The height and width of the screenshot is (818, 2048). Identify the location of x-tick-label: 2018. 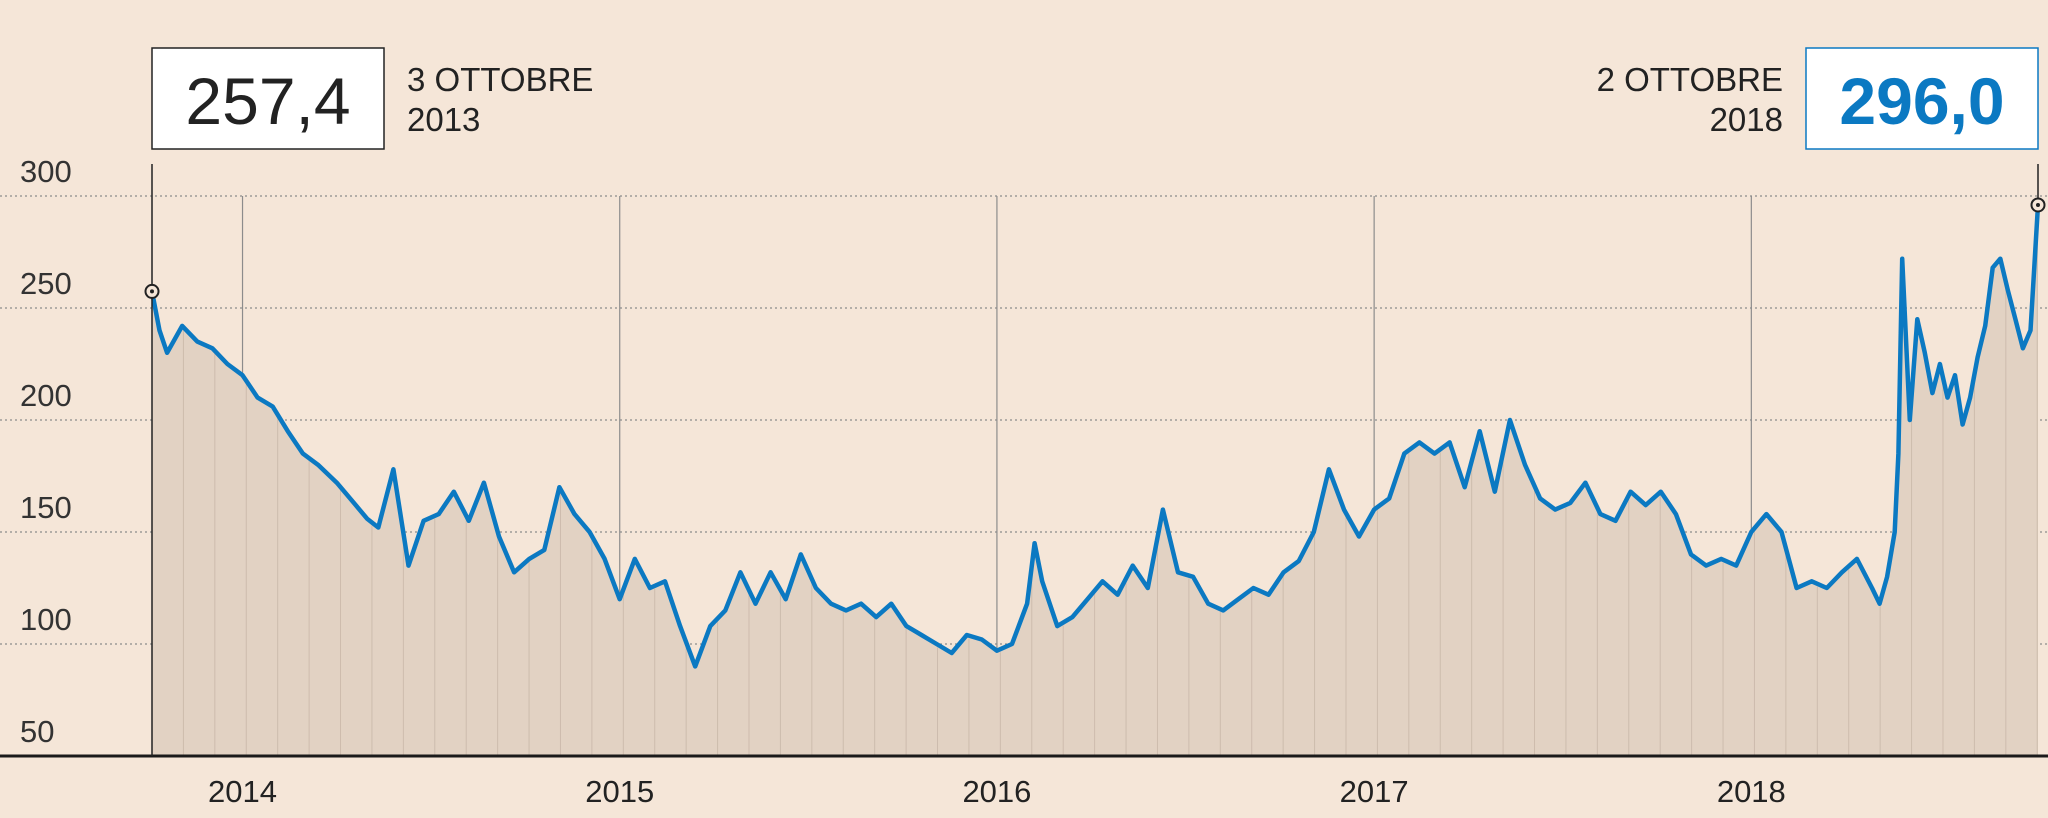
(1751, 791).